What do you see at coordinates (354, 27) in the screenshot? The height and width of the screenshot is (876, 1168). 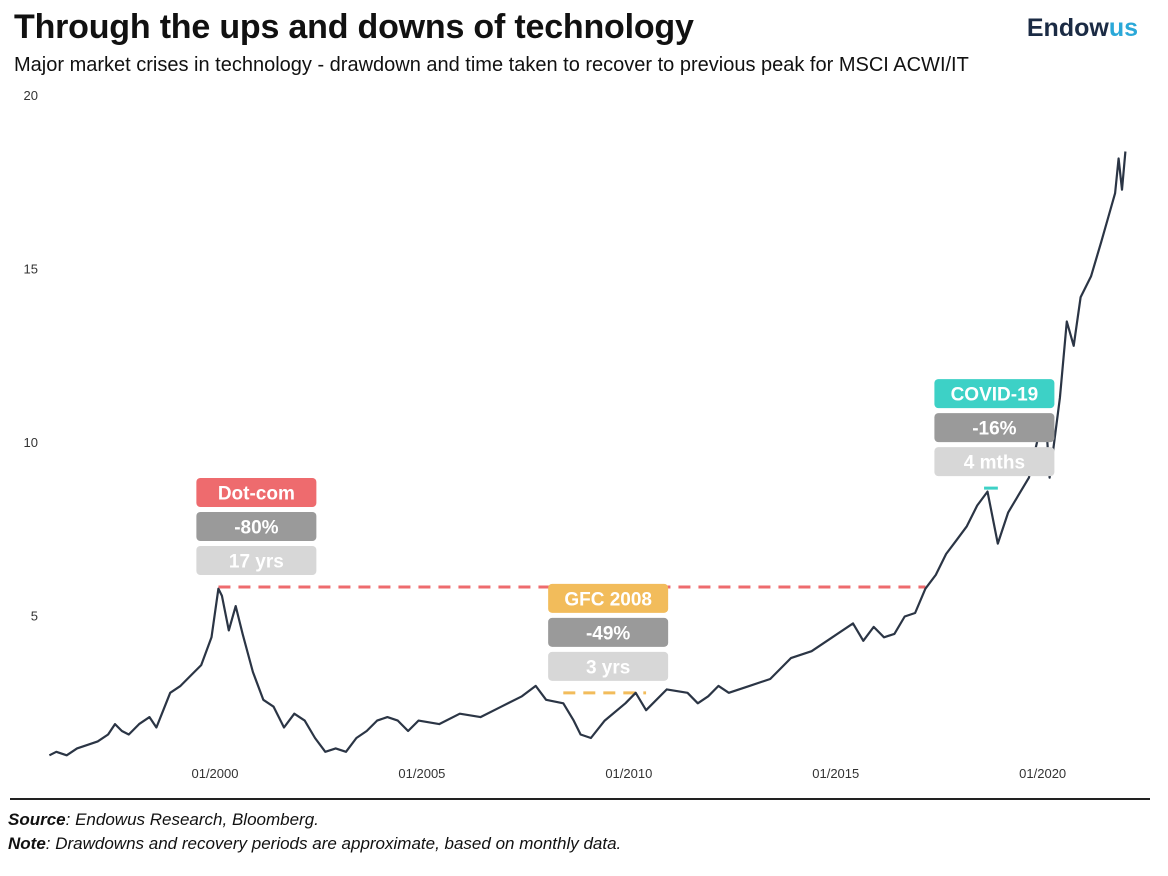 I see `chart-title: Through the ups and downs of technology` at bounding box center [354, 27].